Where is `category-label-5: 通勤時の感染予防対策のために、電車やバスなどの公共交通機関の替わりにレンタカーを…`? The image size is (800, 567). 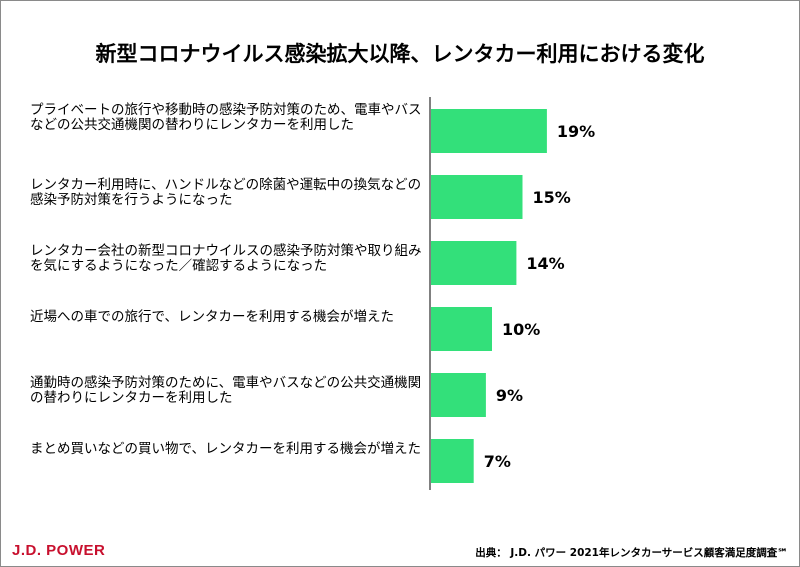 category-label-5: 通勤時の感染予防対策のために、電車やバスなどの公共交通機関の替わりにレンタカーを… is located at coordinates (226, 390).